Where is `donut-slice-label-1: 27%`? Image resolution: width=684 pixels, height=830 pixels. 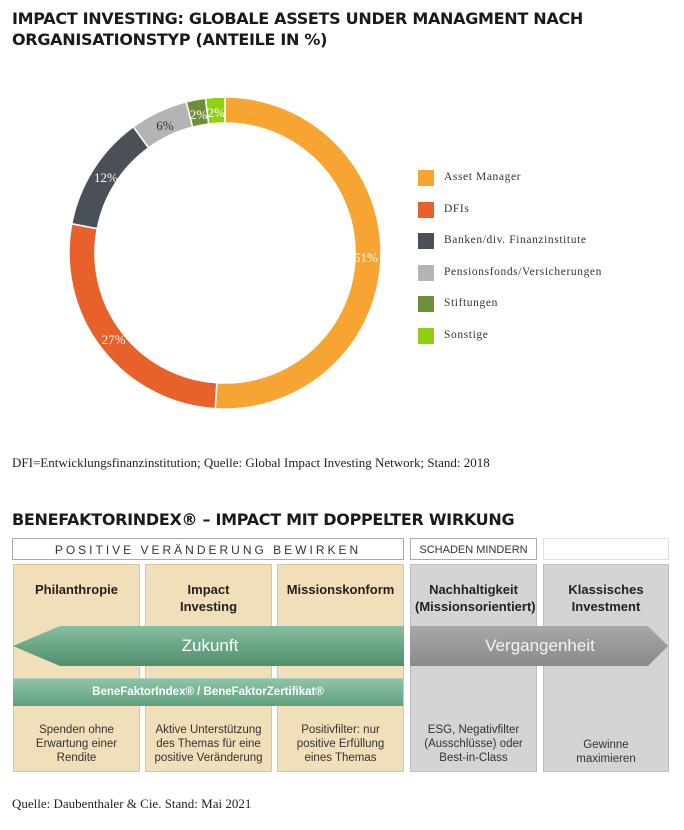 donut-slice-label-1: 27% is located at coordinates (114, 339).